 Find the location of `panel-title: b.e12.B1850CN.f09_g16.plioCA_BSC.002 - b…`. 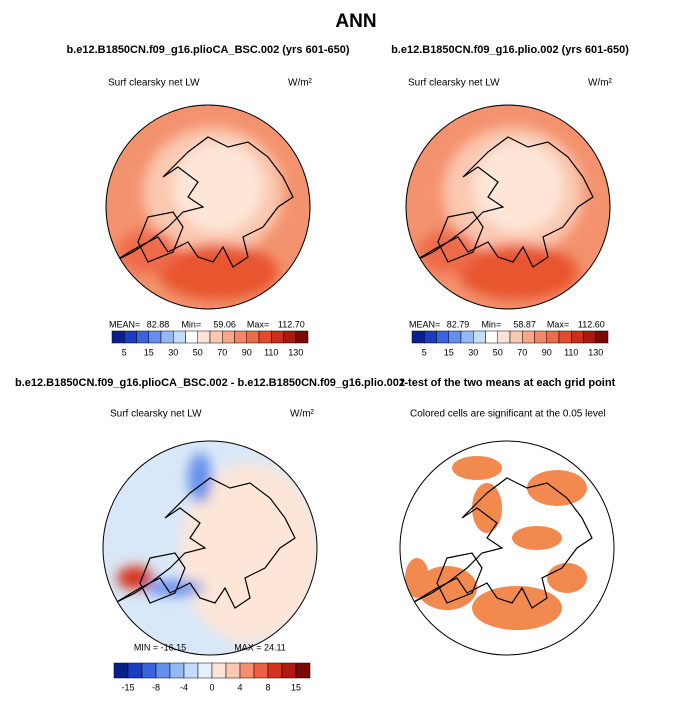

panel-title: b.e12.B1850CN.f09_g16.plioCA_BSC.002 - b… is located at coordinates (210, 383).